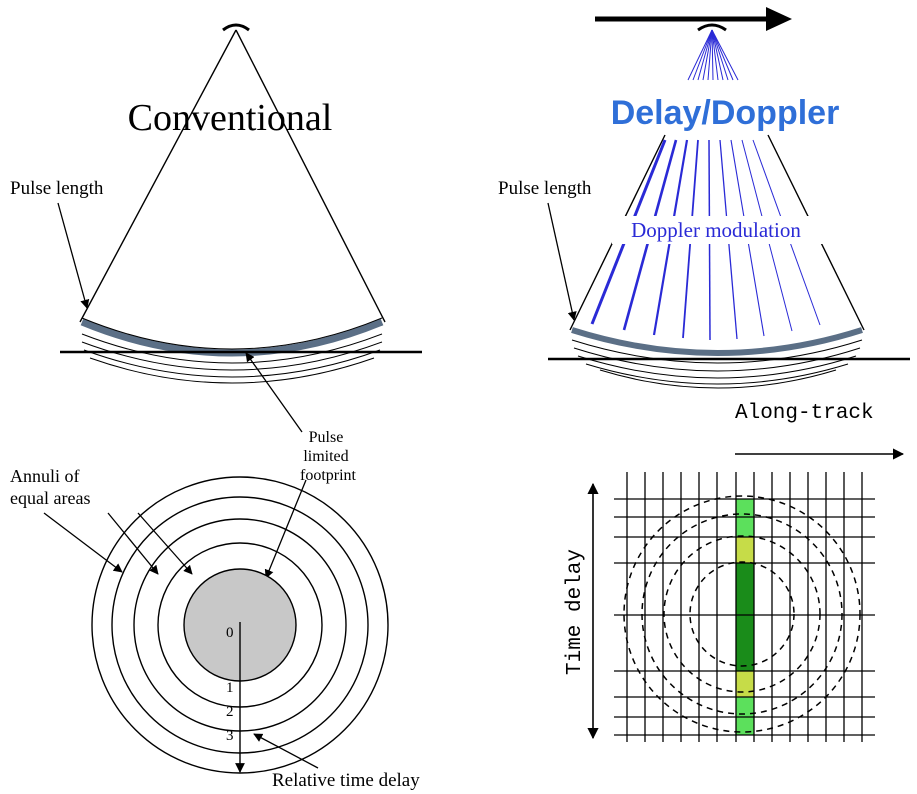 The image size is (917, 794). Describe the element at coordinates (713, 55) in the screenshot. I see `doppler-fan-near-satellite` at that location.